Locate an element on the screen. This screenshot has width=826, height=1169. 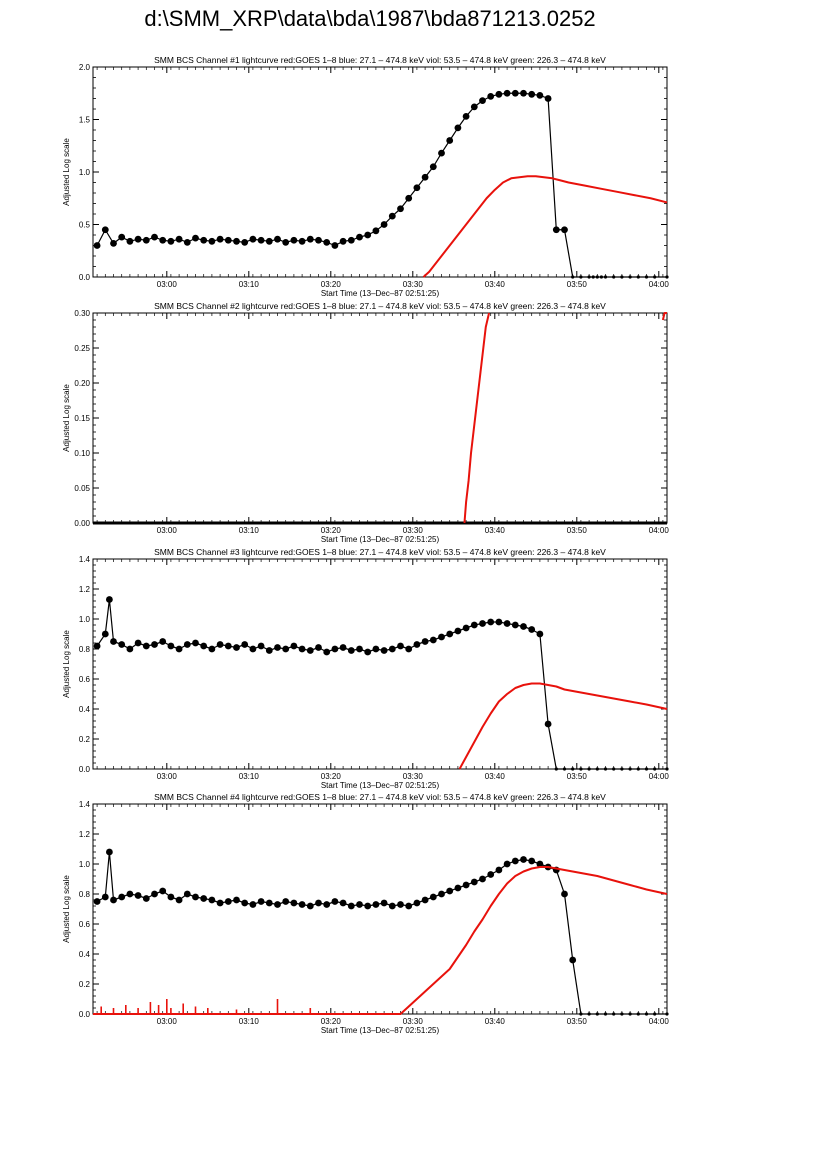
x-tick-label: 03:50 is located at coordinates (577, 284).